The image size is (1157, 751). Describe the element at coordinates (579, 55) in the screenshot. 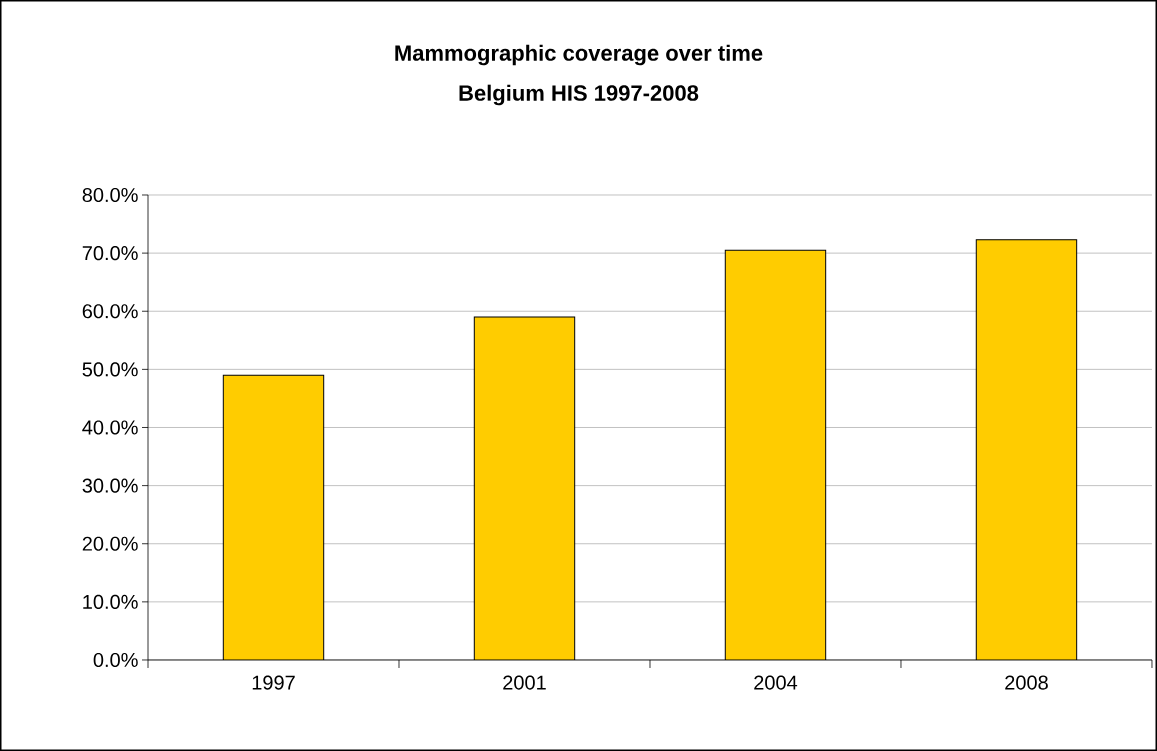

I see `chart-title: Mammographic coverage over time` at that location.